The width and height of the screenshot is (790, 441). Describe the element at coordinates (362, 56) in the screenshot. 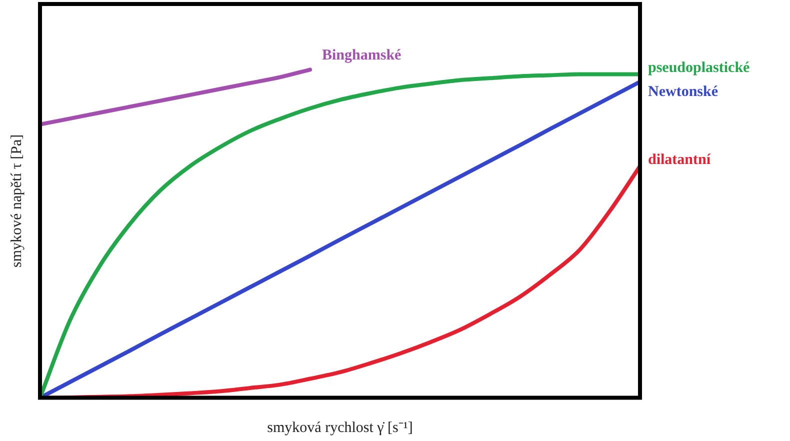

I see `series-label: Binghamské` at that location.